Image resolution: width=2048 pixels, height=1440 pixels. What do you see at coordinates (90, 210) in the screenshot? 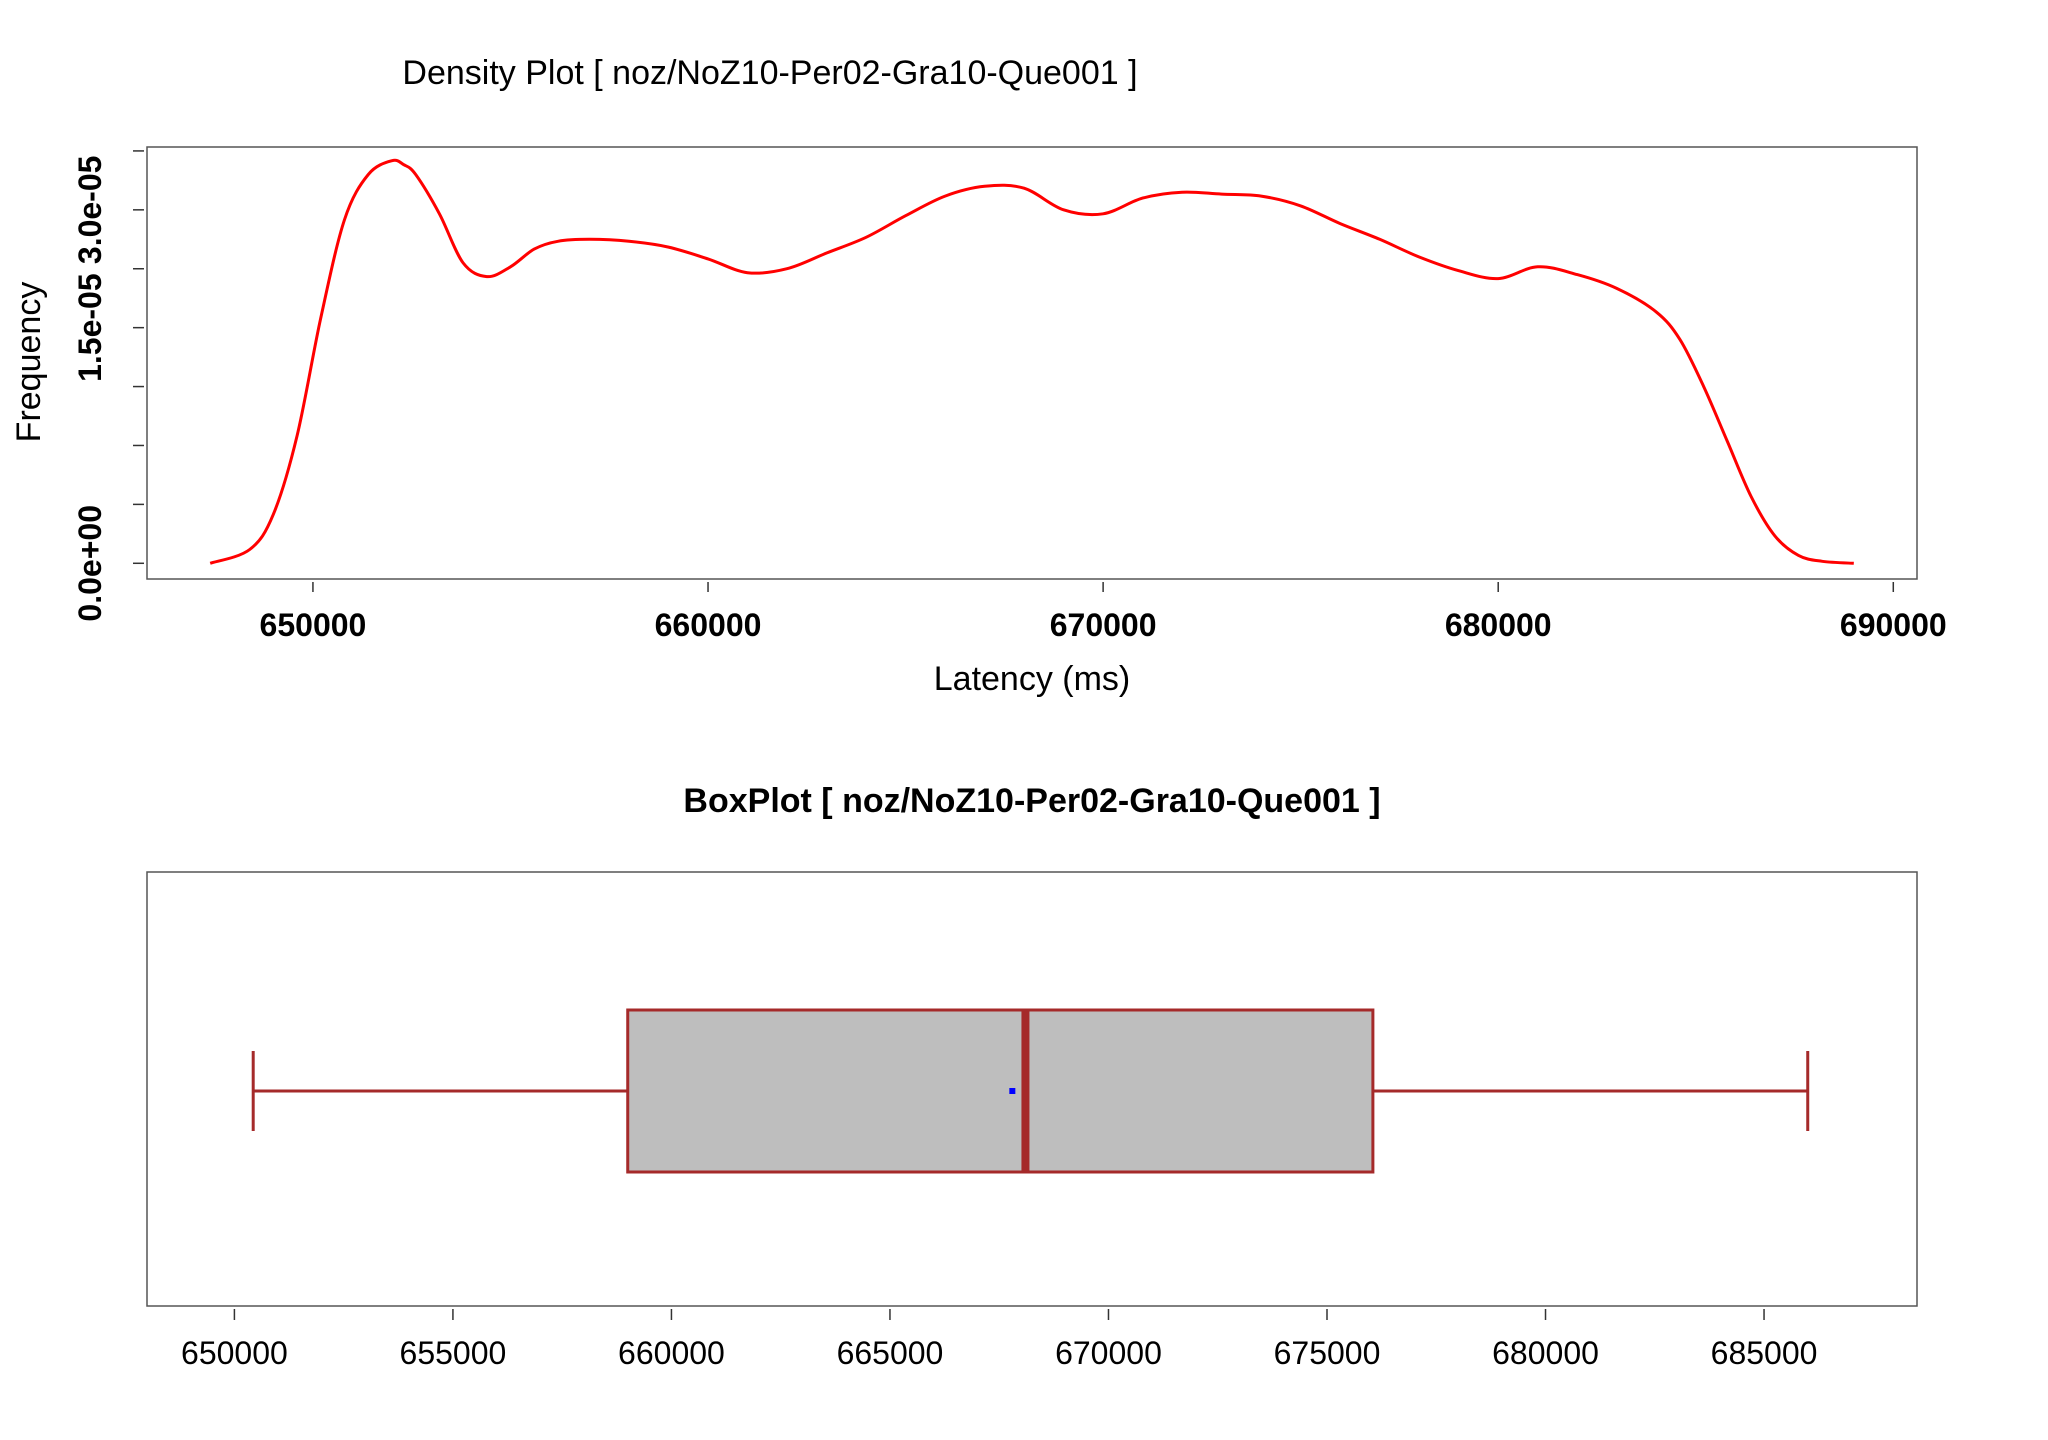
I see `density-y-tick-label: 3.0e-05` at bounding box center [90, 210].